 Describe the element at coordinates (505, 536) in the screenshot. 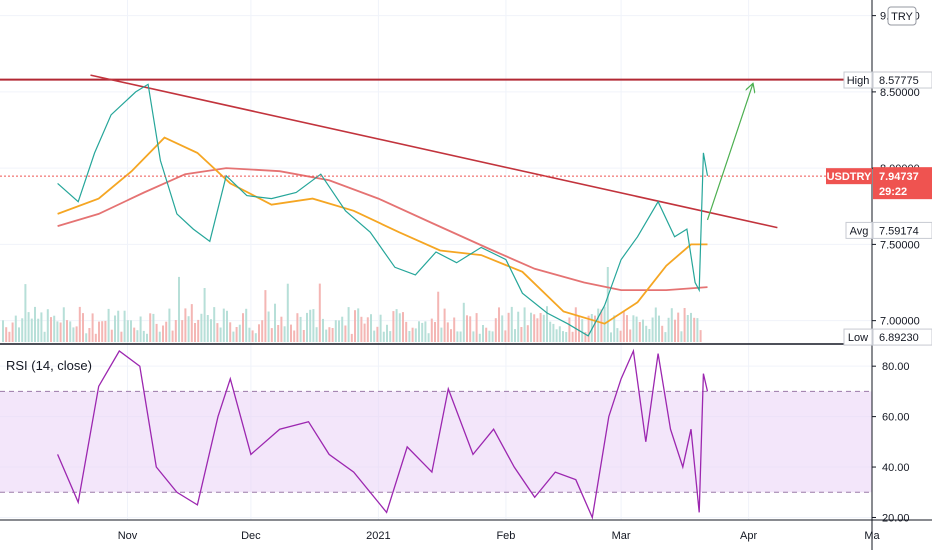

I see `x-tick-label: Feb` at that location.